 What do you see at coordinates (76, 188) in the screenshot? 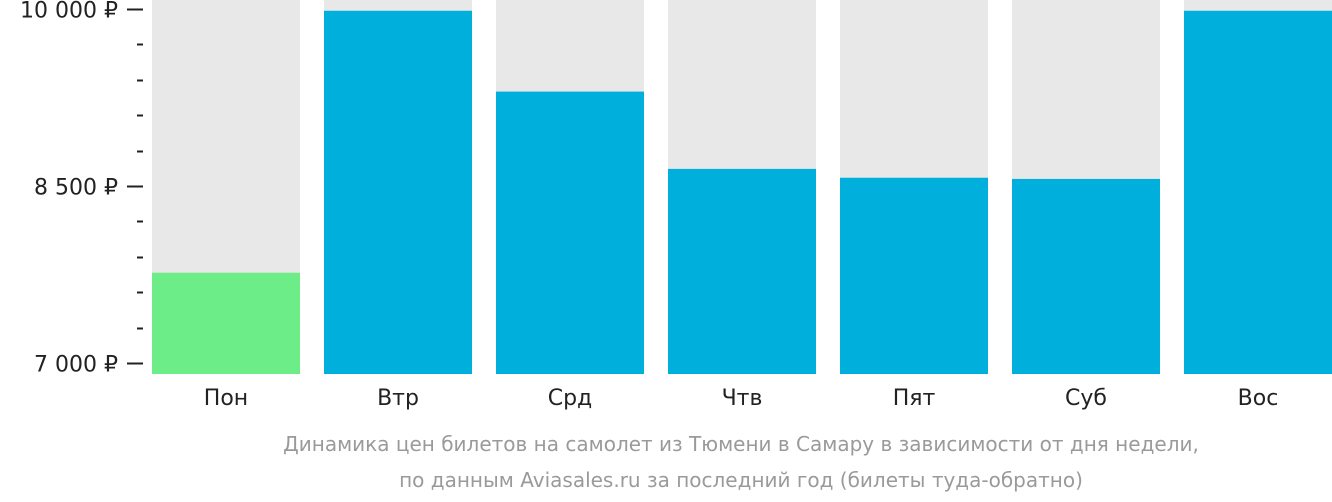
I see `y-tick-label-2: 8 500 ₽` at bounding box center [76, 188].